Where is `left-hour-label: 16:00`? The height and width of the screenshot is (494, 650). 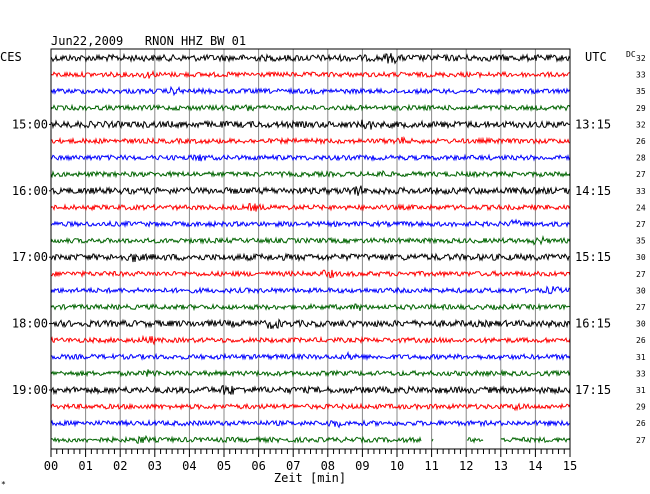
left-hour-label: 16:00 is located at coordinates (30, 191).